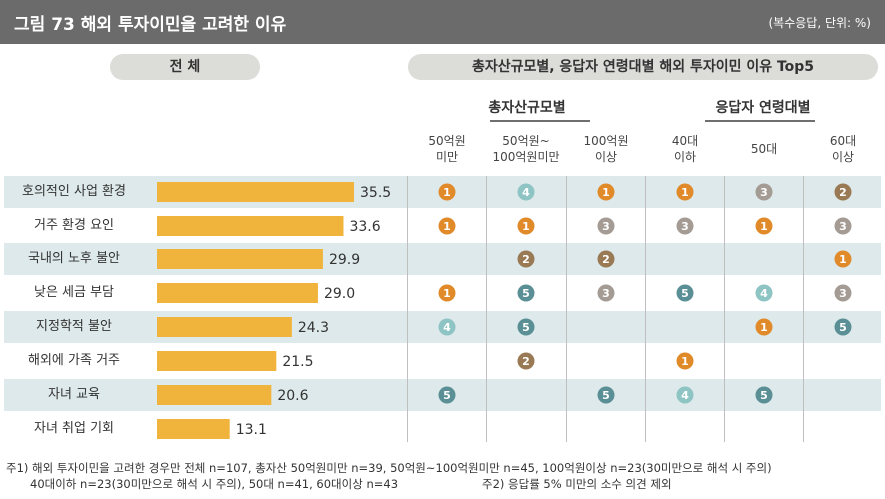 The width and height of the screenshot is (885, 499). I want to click on breakdown-section-label: 총자산규모별, 응답자 연령대별 해외 투자이민 이유 Top5, so click(643, 67).